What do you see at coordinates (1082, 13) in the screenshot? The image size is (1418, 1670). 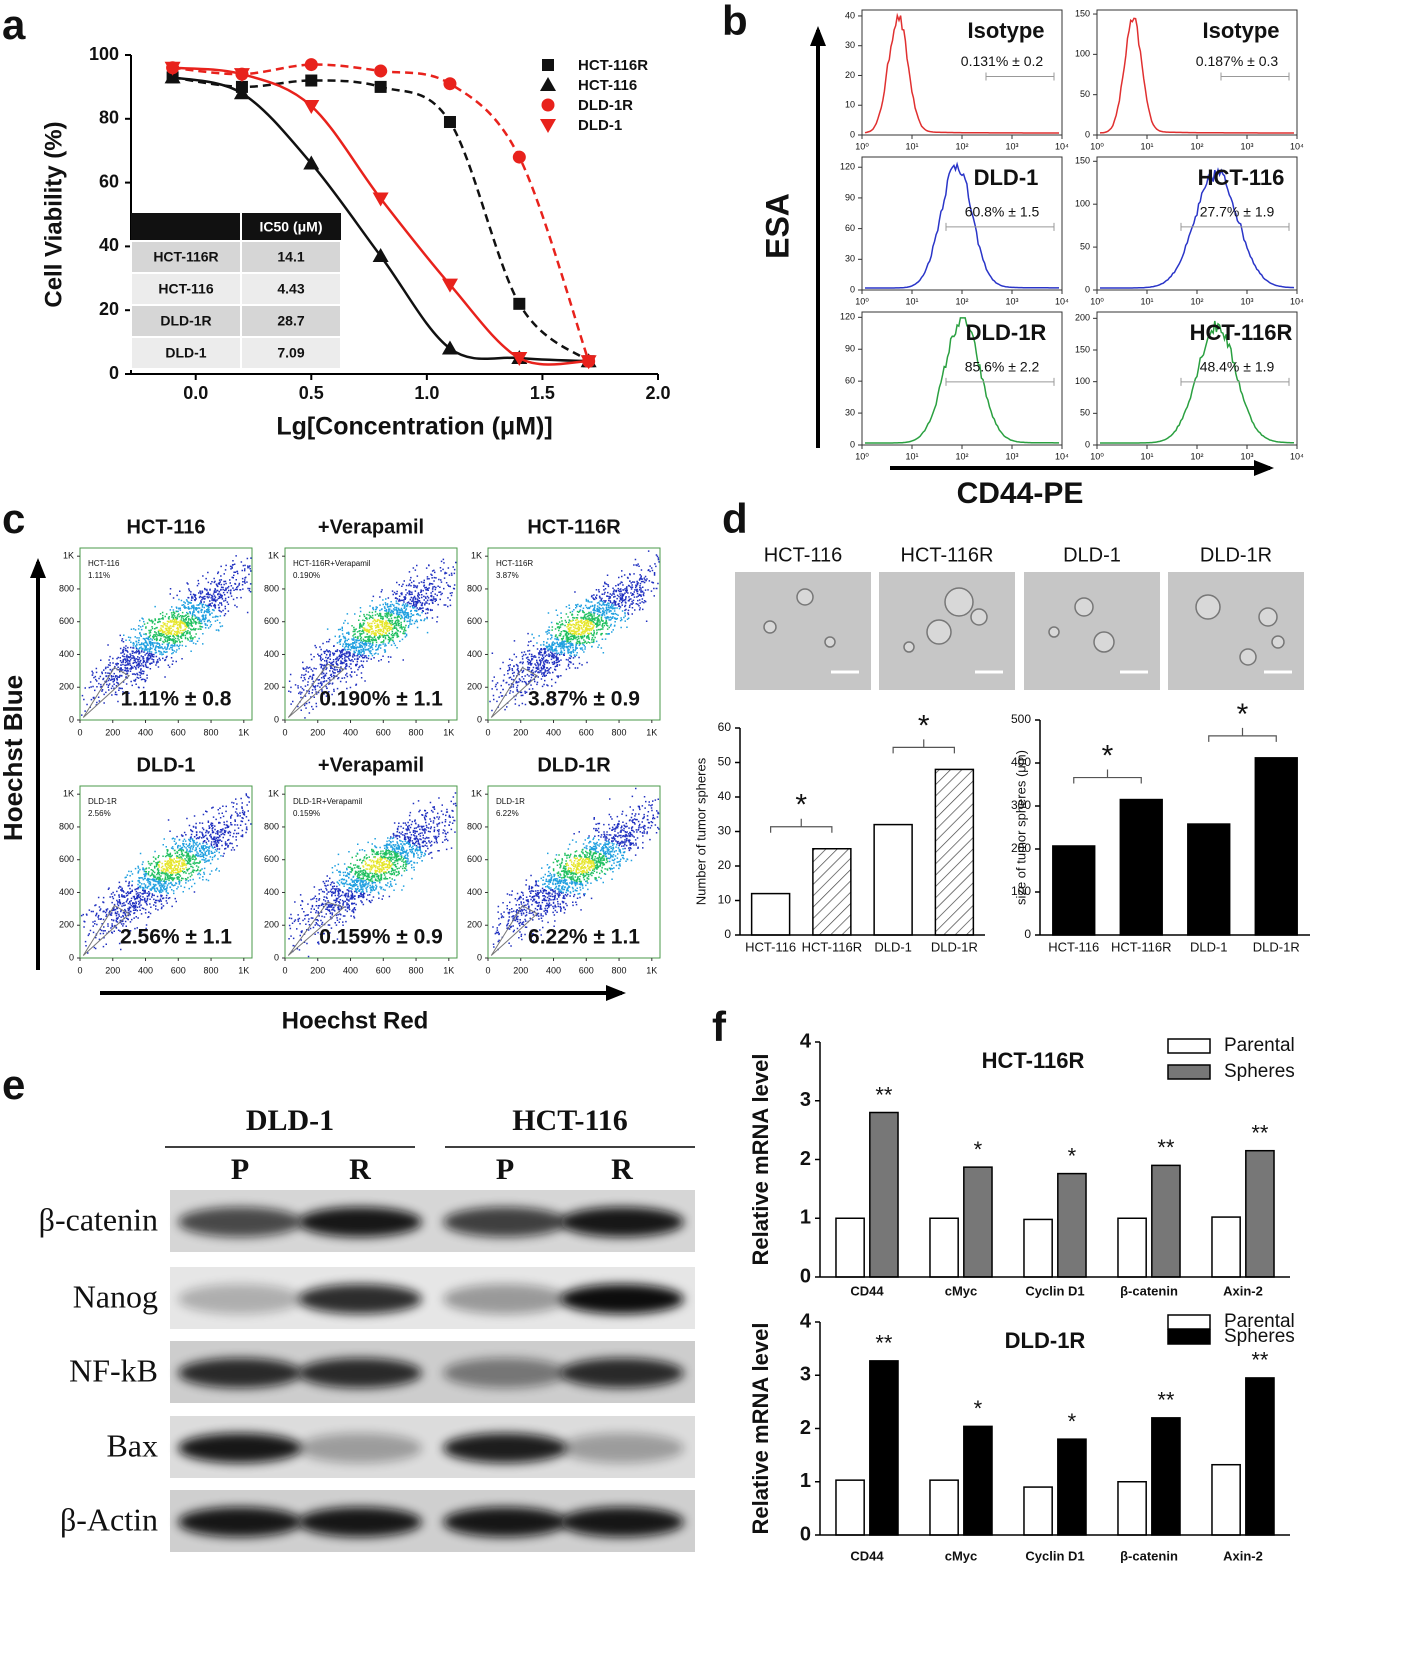 I see `y-tick-label: 150` at bounding box center [1082, 13].